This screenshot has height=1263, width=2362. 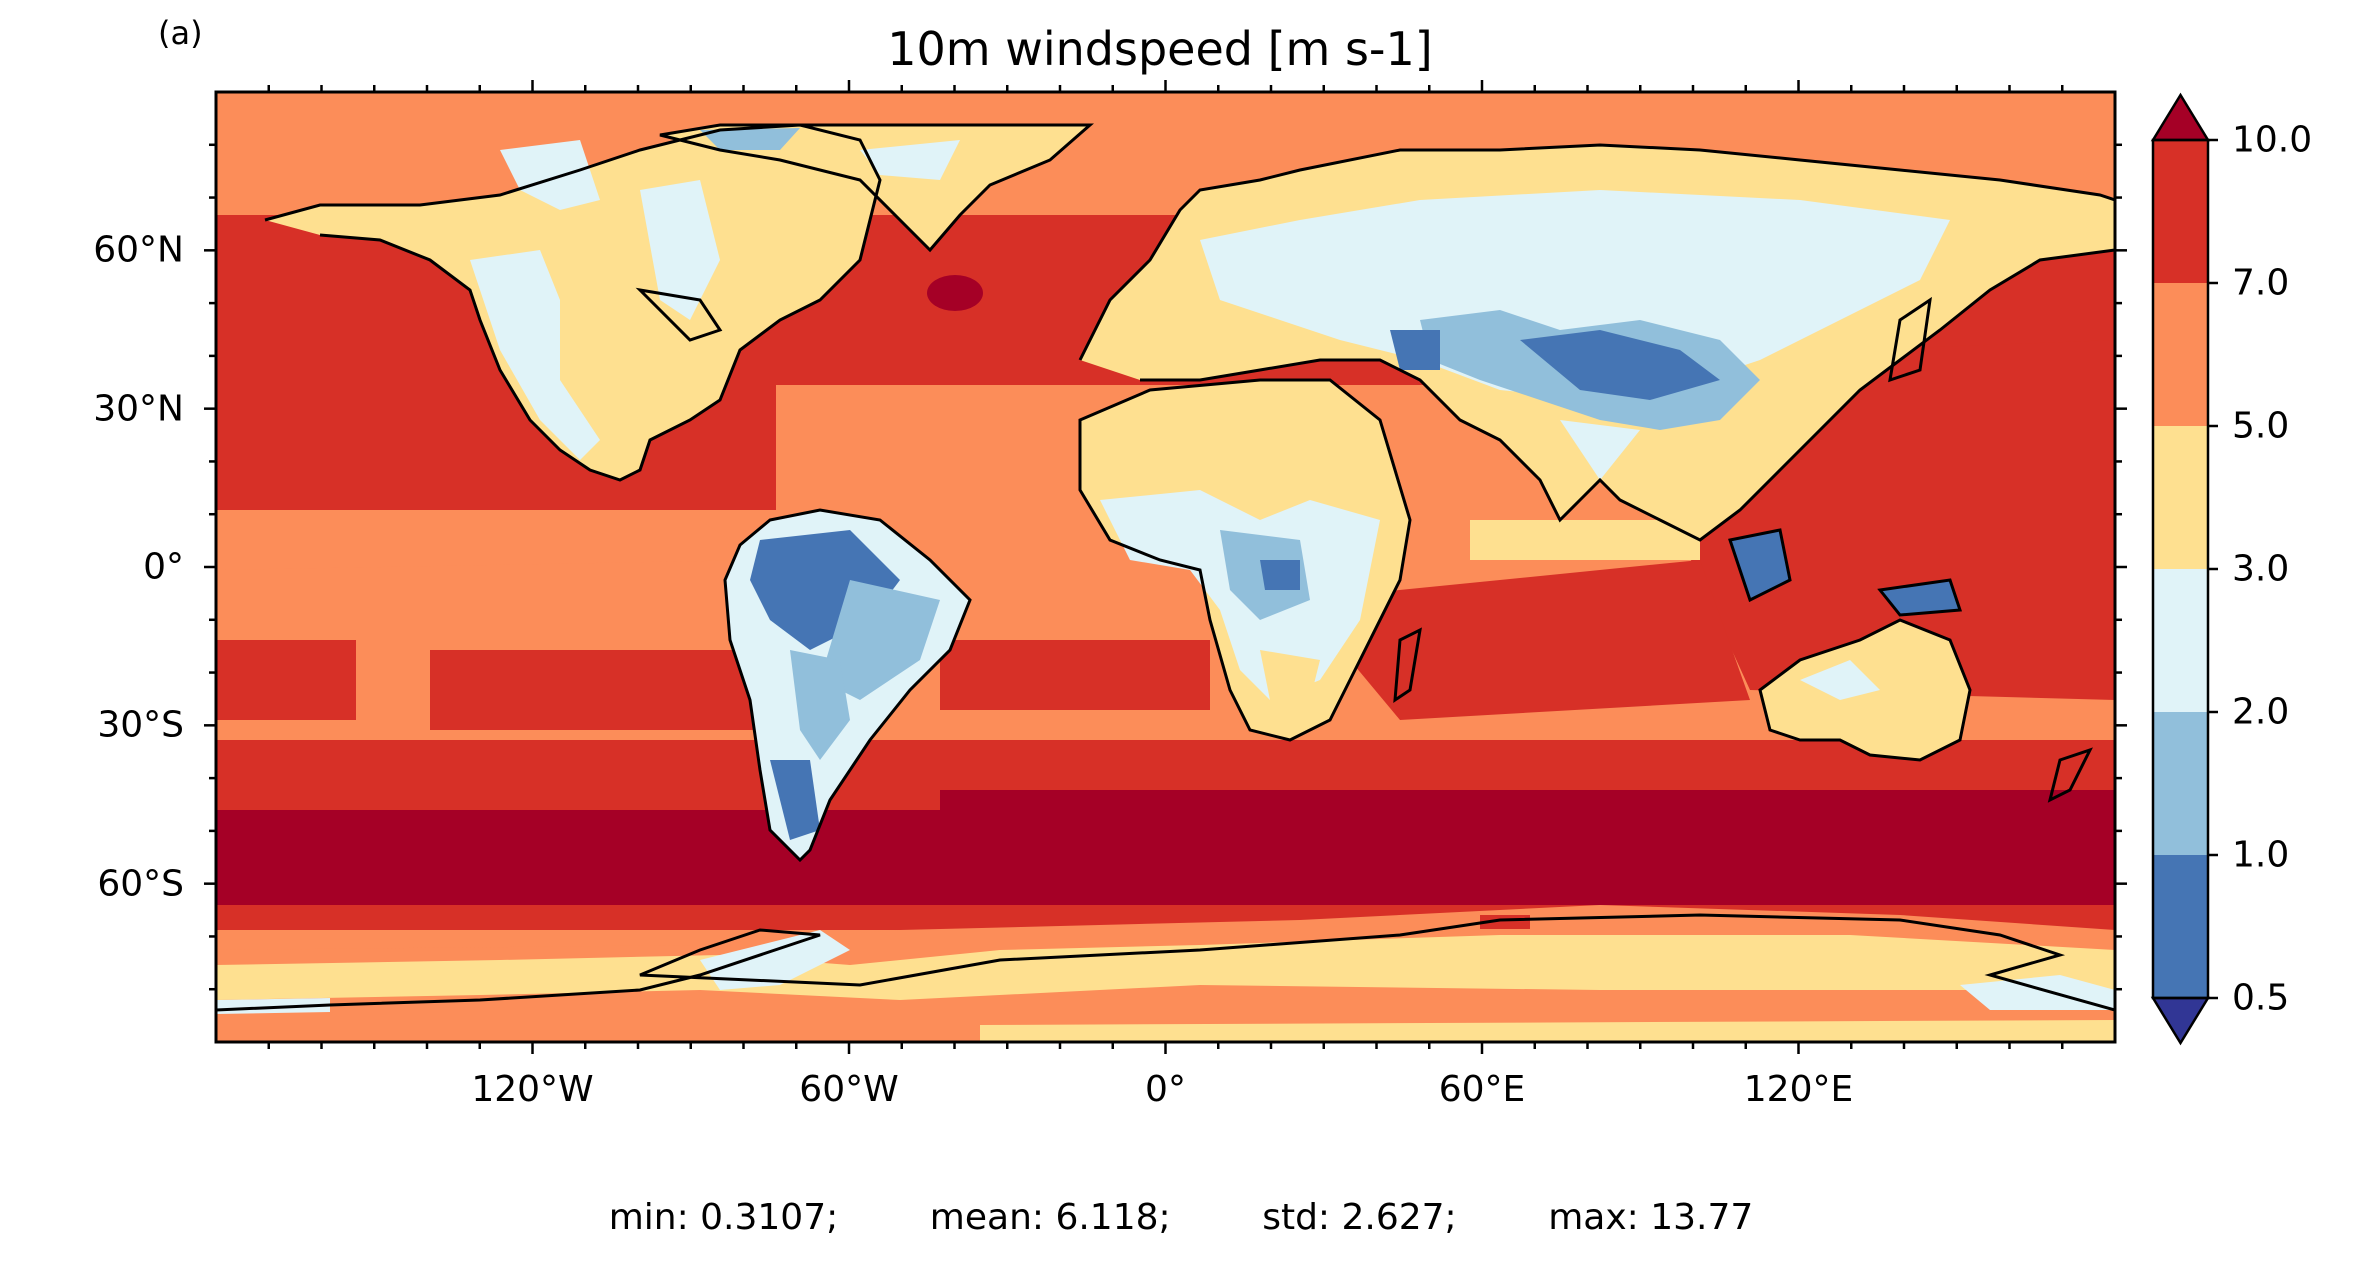 I want to click on lon-tick-label: 0°, so click(x=1165, y=1089).